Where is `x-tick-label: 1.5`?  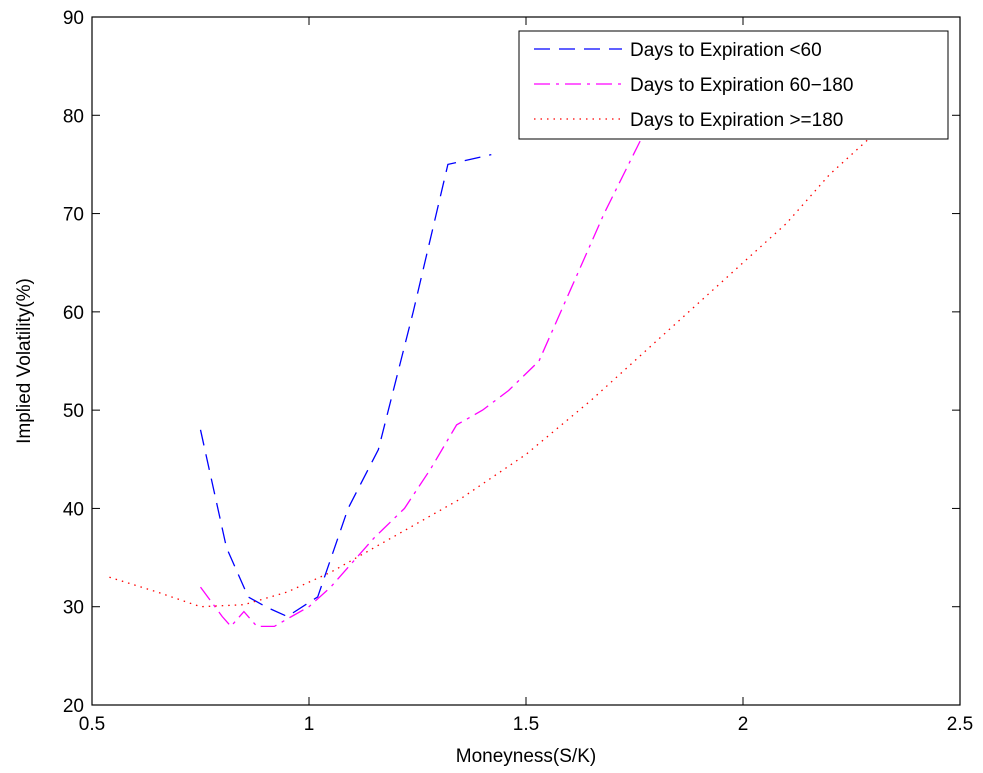
x-tick-label: 1.5 is located at coordinates (526, 724).